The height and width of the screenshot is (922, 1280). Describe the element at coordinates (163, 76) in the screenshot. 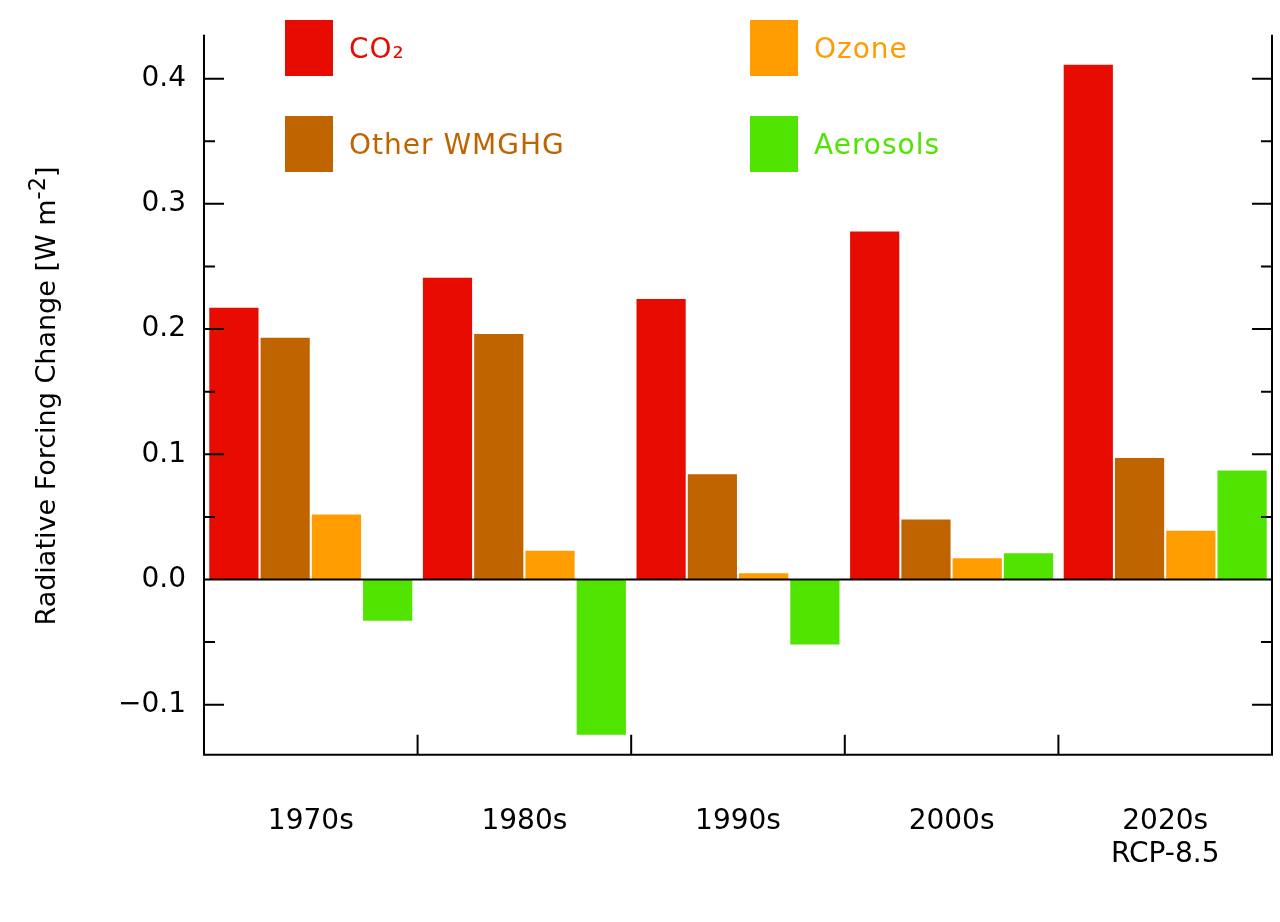

I see `y-tick-label: 0.4` at that location.